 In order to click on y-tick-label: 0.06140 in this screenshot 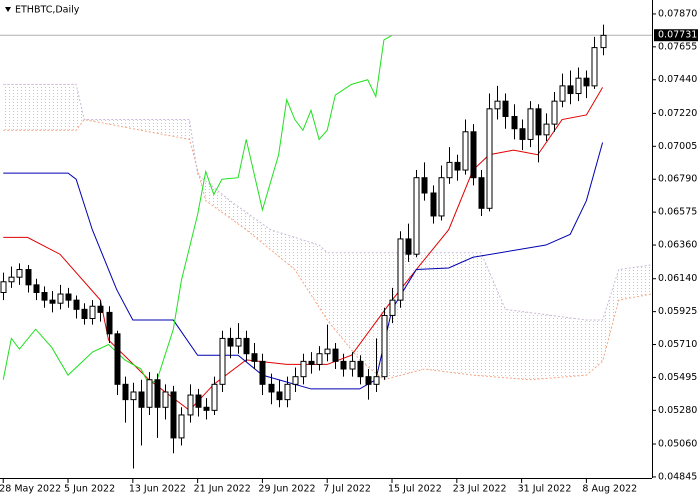, I will do `click(677, 278)`.